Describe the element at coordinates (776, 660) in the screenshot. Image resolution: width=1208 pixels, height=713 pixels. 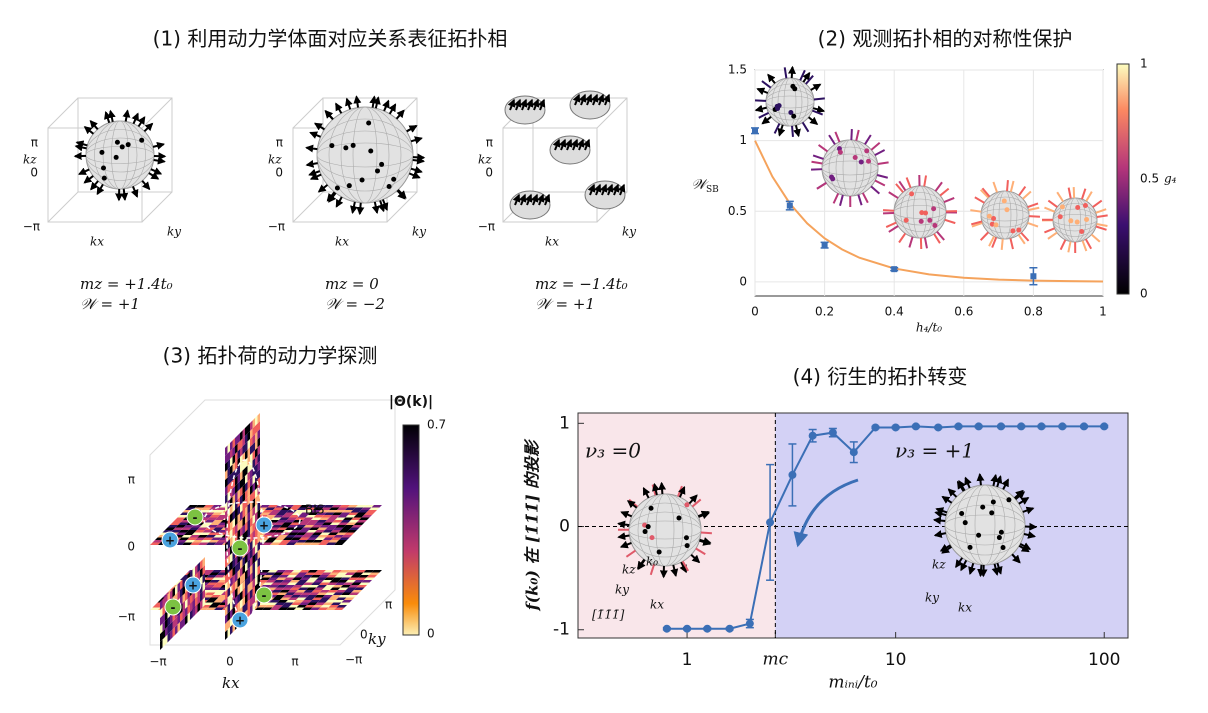
I see `x-tick-label: mc` at that location.